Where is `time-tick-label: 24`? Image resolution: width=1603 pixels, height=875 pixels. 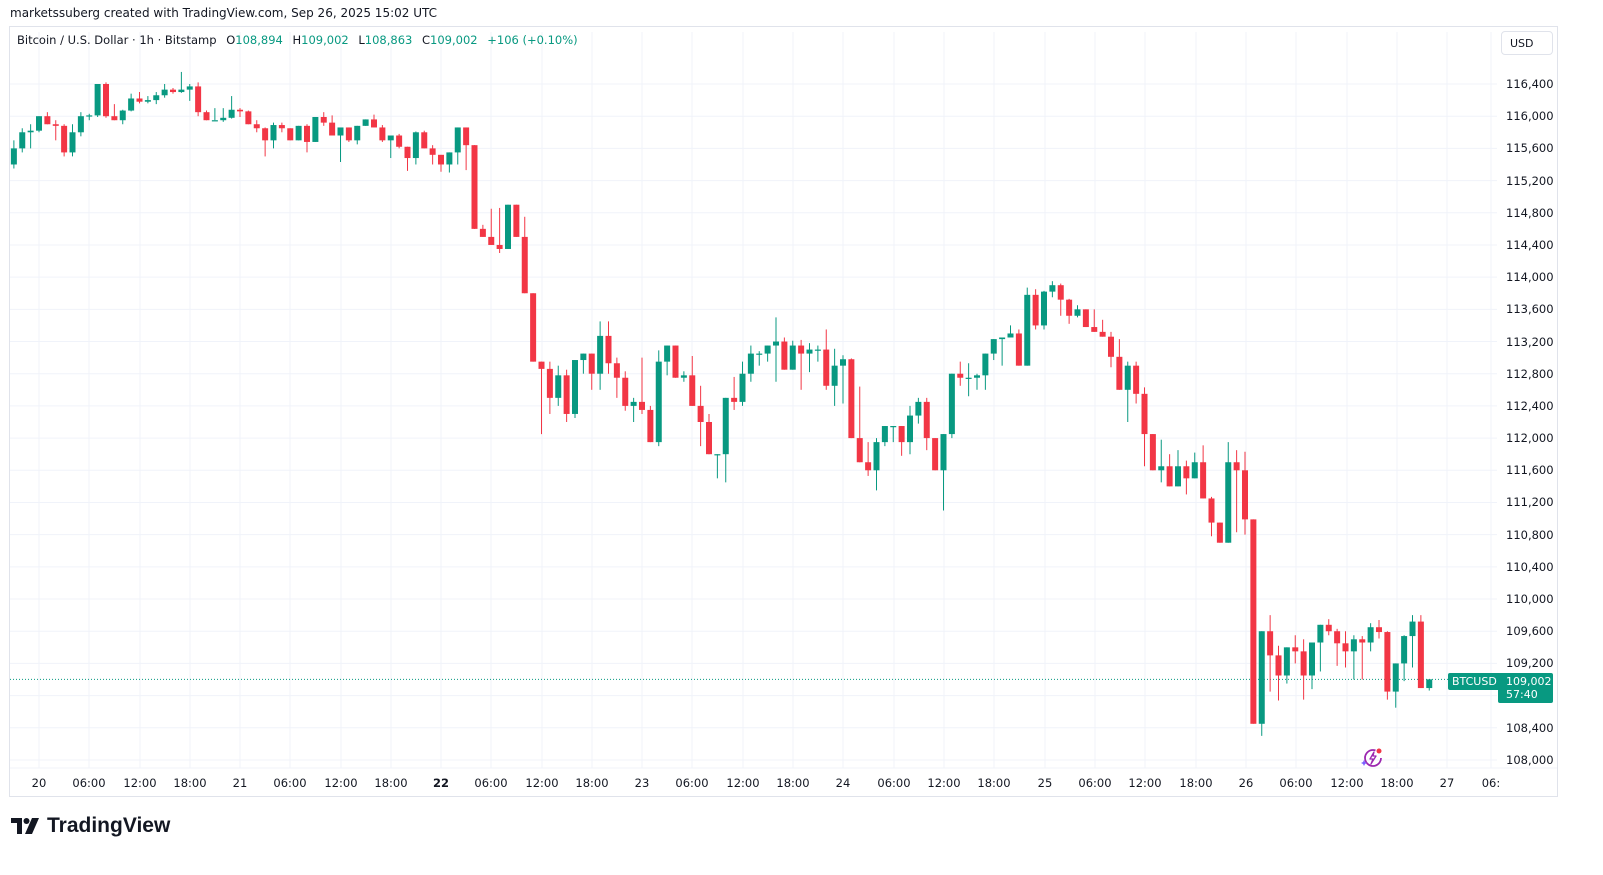 time-tick-label: 24 is located at coordinates (843, 783).